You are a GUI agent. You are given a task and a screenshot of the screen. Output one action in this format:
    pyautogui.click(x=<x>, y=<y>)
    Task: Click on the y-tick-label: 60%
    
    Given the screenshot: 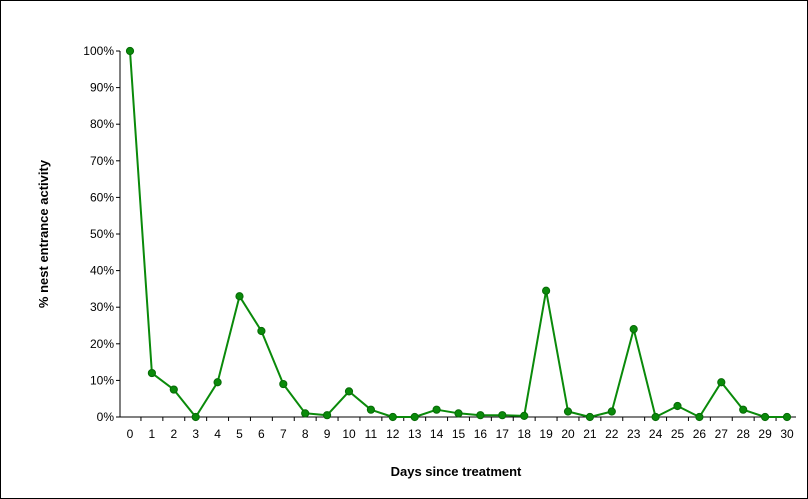 What is the action you would take?
    pyautogui.click(x=102, y=197)
    